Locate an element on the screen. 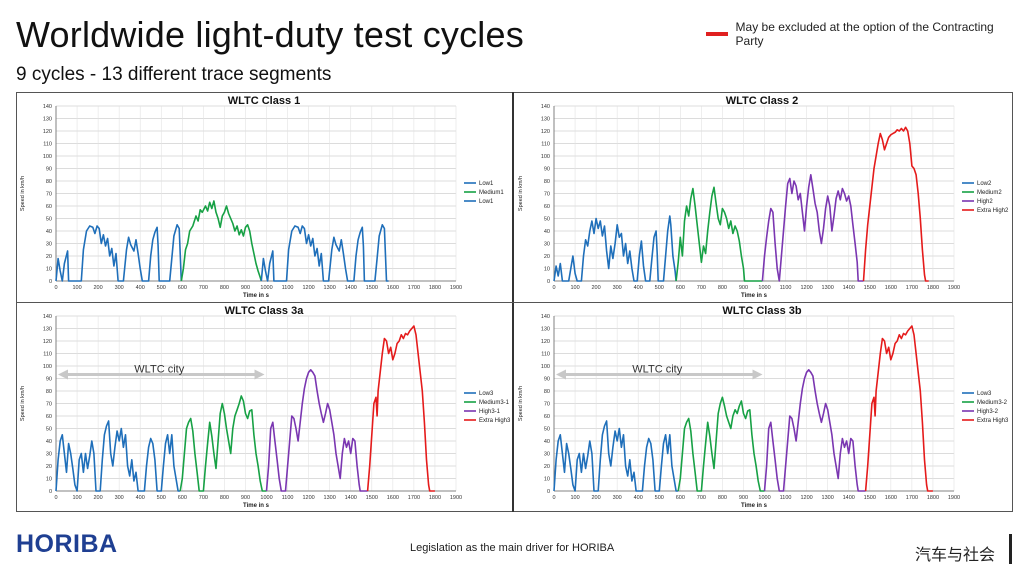  series-line-medium1 is located at coordinates (221, 241).